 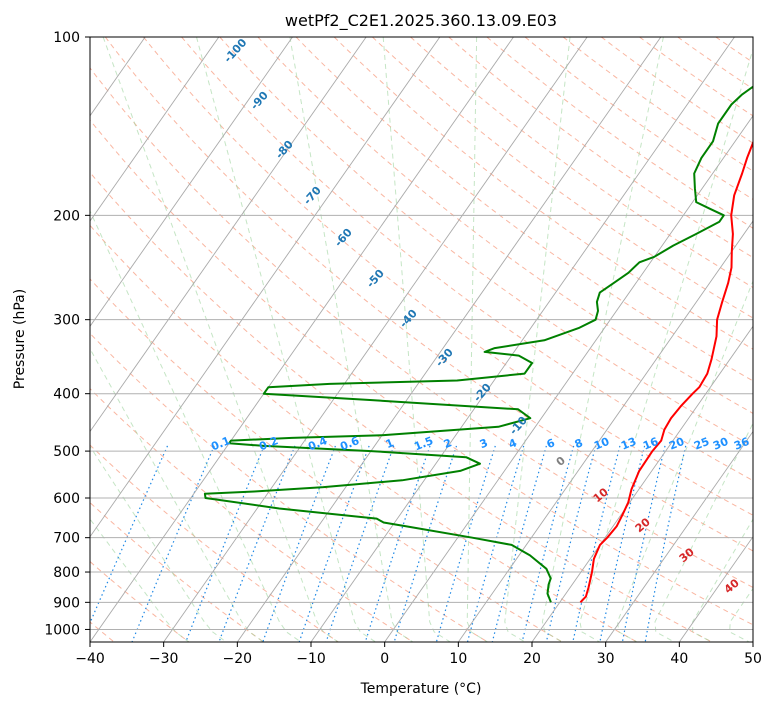 I want to click on x-tick-label: −40, so click(x=90, y=659).